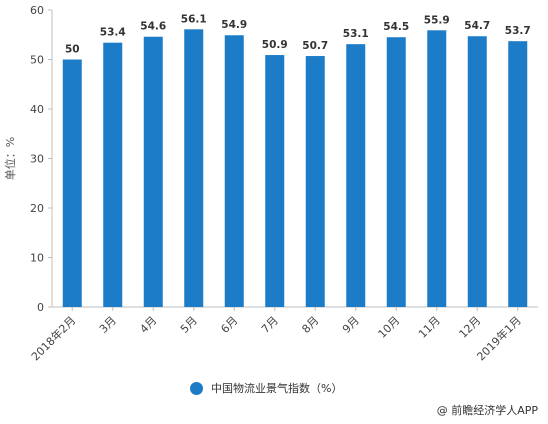 This screenshot has width=548, height=424. Describe the element at coordinates (429, 327) in the screenshot. I see `x-tick-label: 11月` at that location.